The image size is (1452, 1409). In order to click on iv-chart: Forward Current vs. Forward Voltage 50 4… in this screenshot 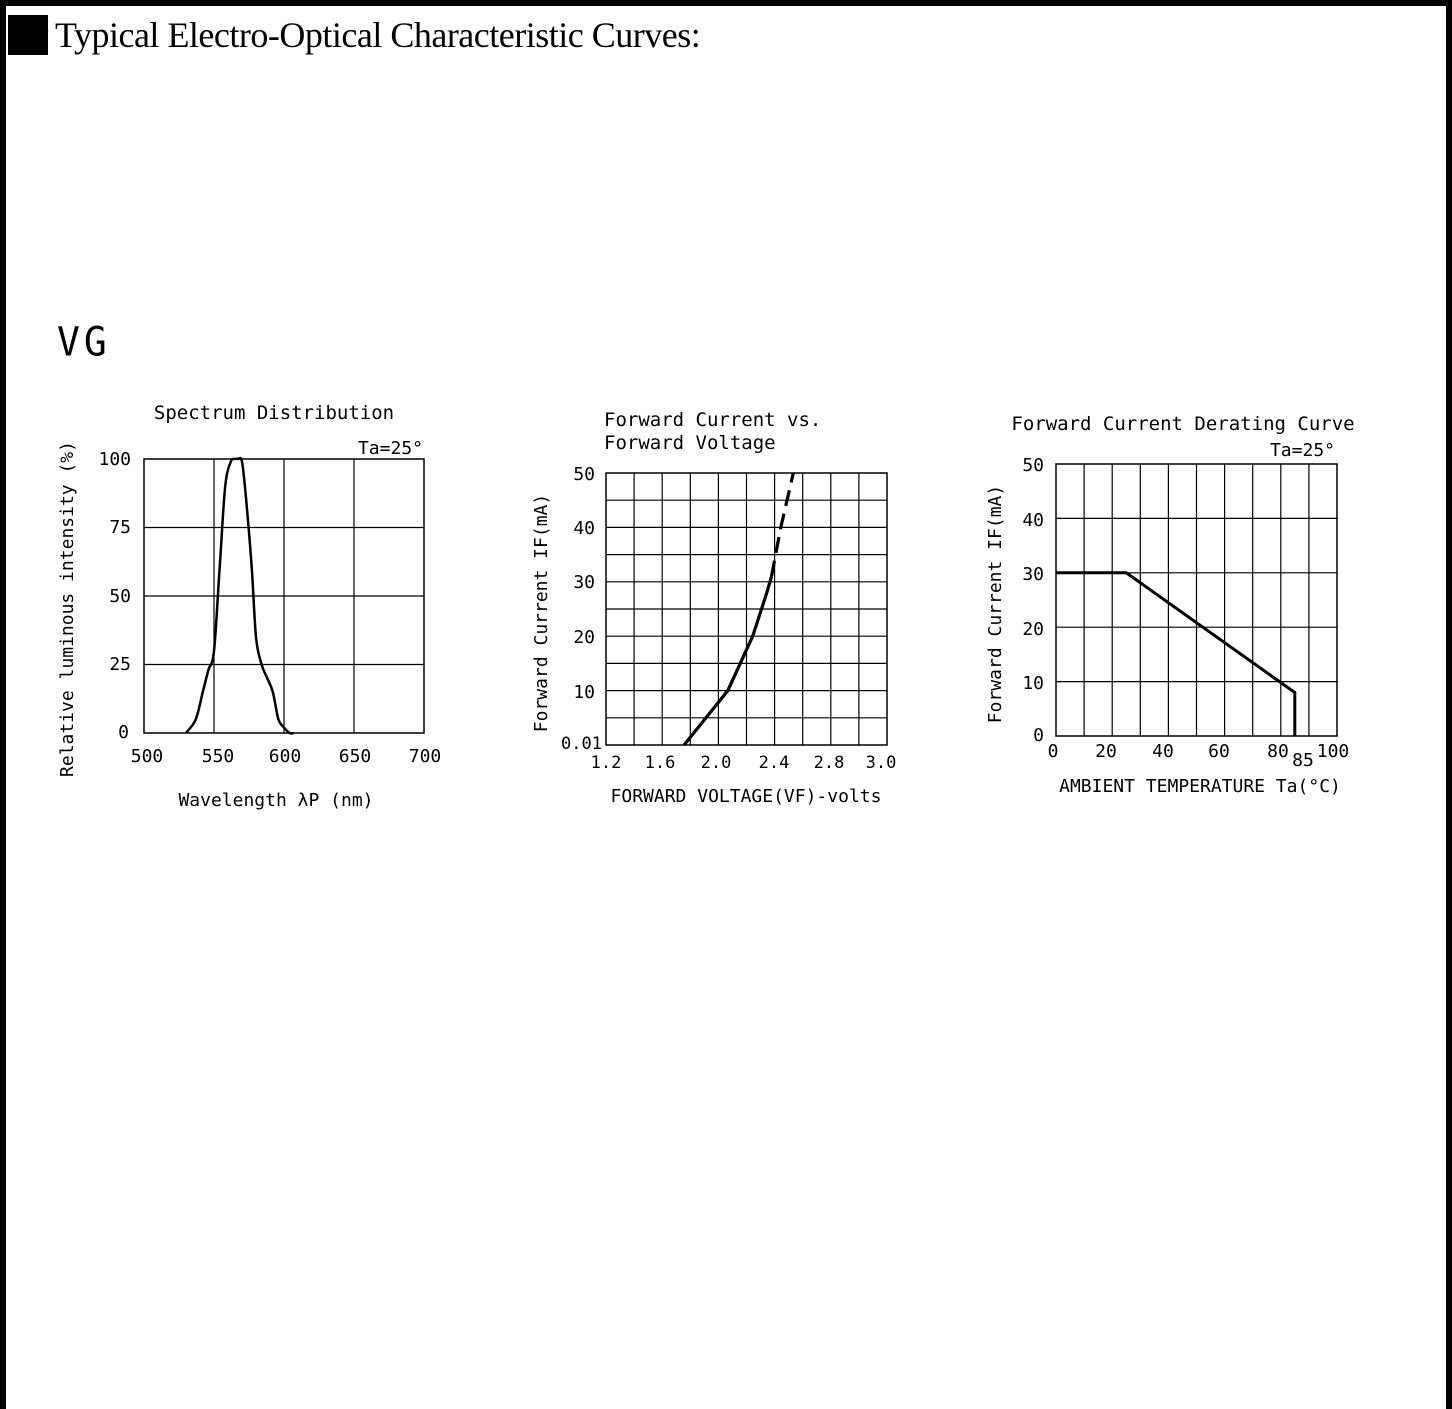, I will do `click(713, 608)`.